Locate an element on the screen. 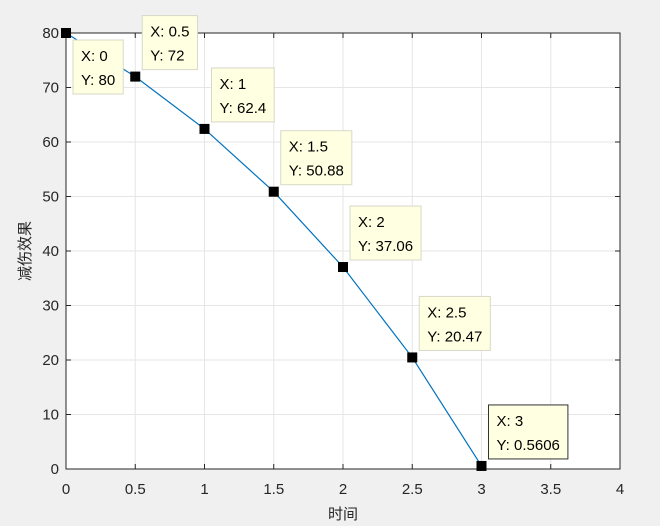  datatip: X: 1 Y: 62.4 is located at coordinates (243, 95).